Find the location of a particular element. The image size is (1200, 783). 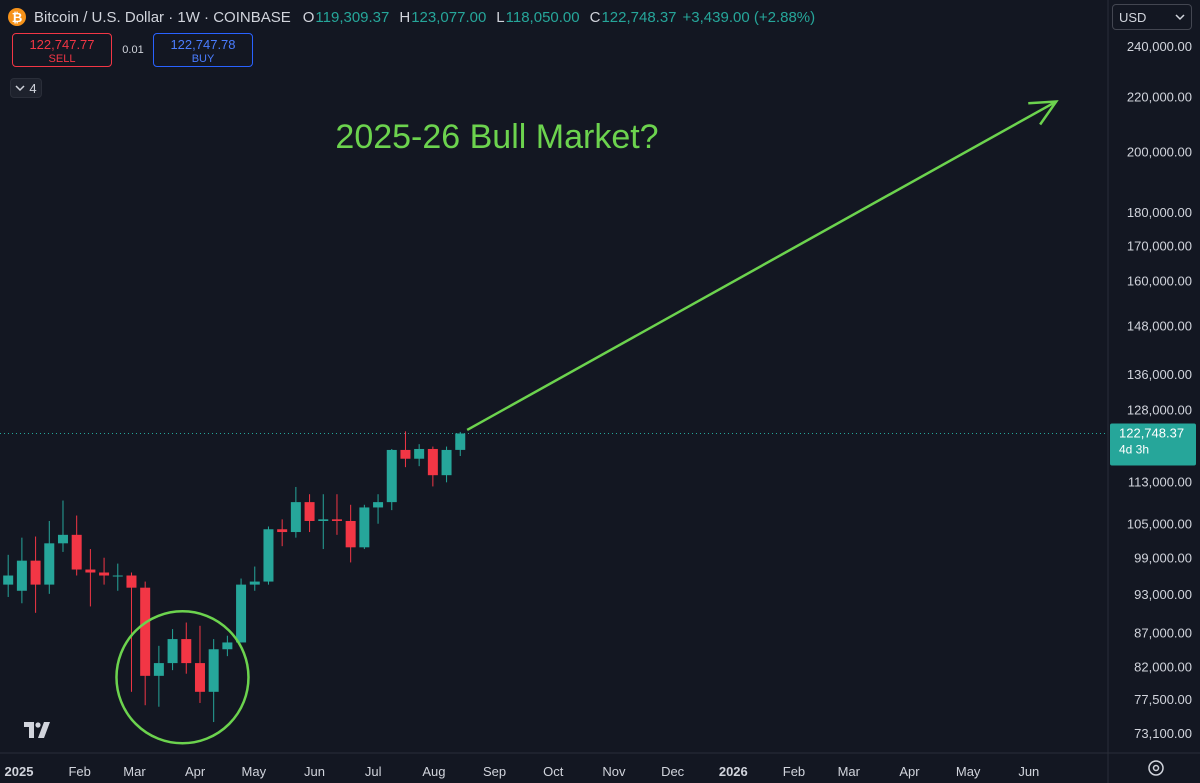

y-tick-label: 136,000.00 is located at coordinates (1159, 374).